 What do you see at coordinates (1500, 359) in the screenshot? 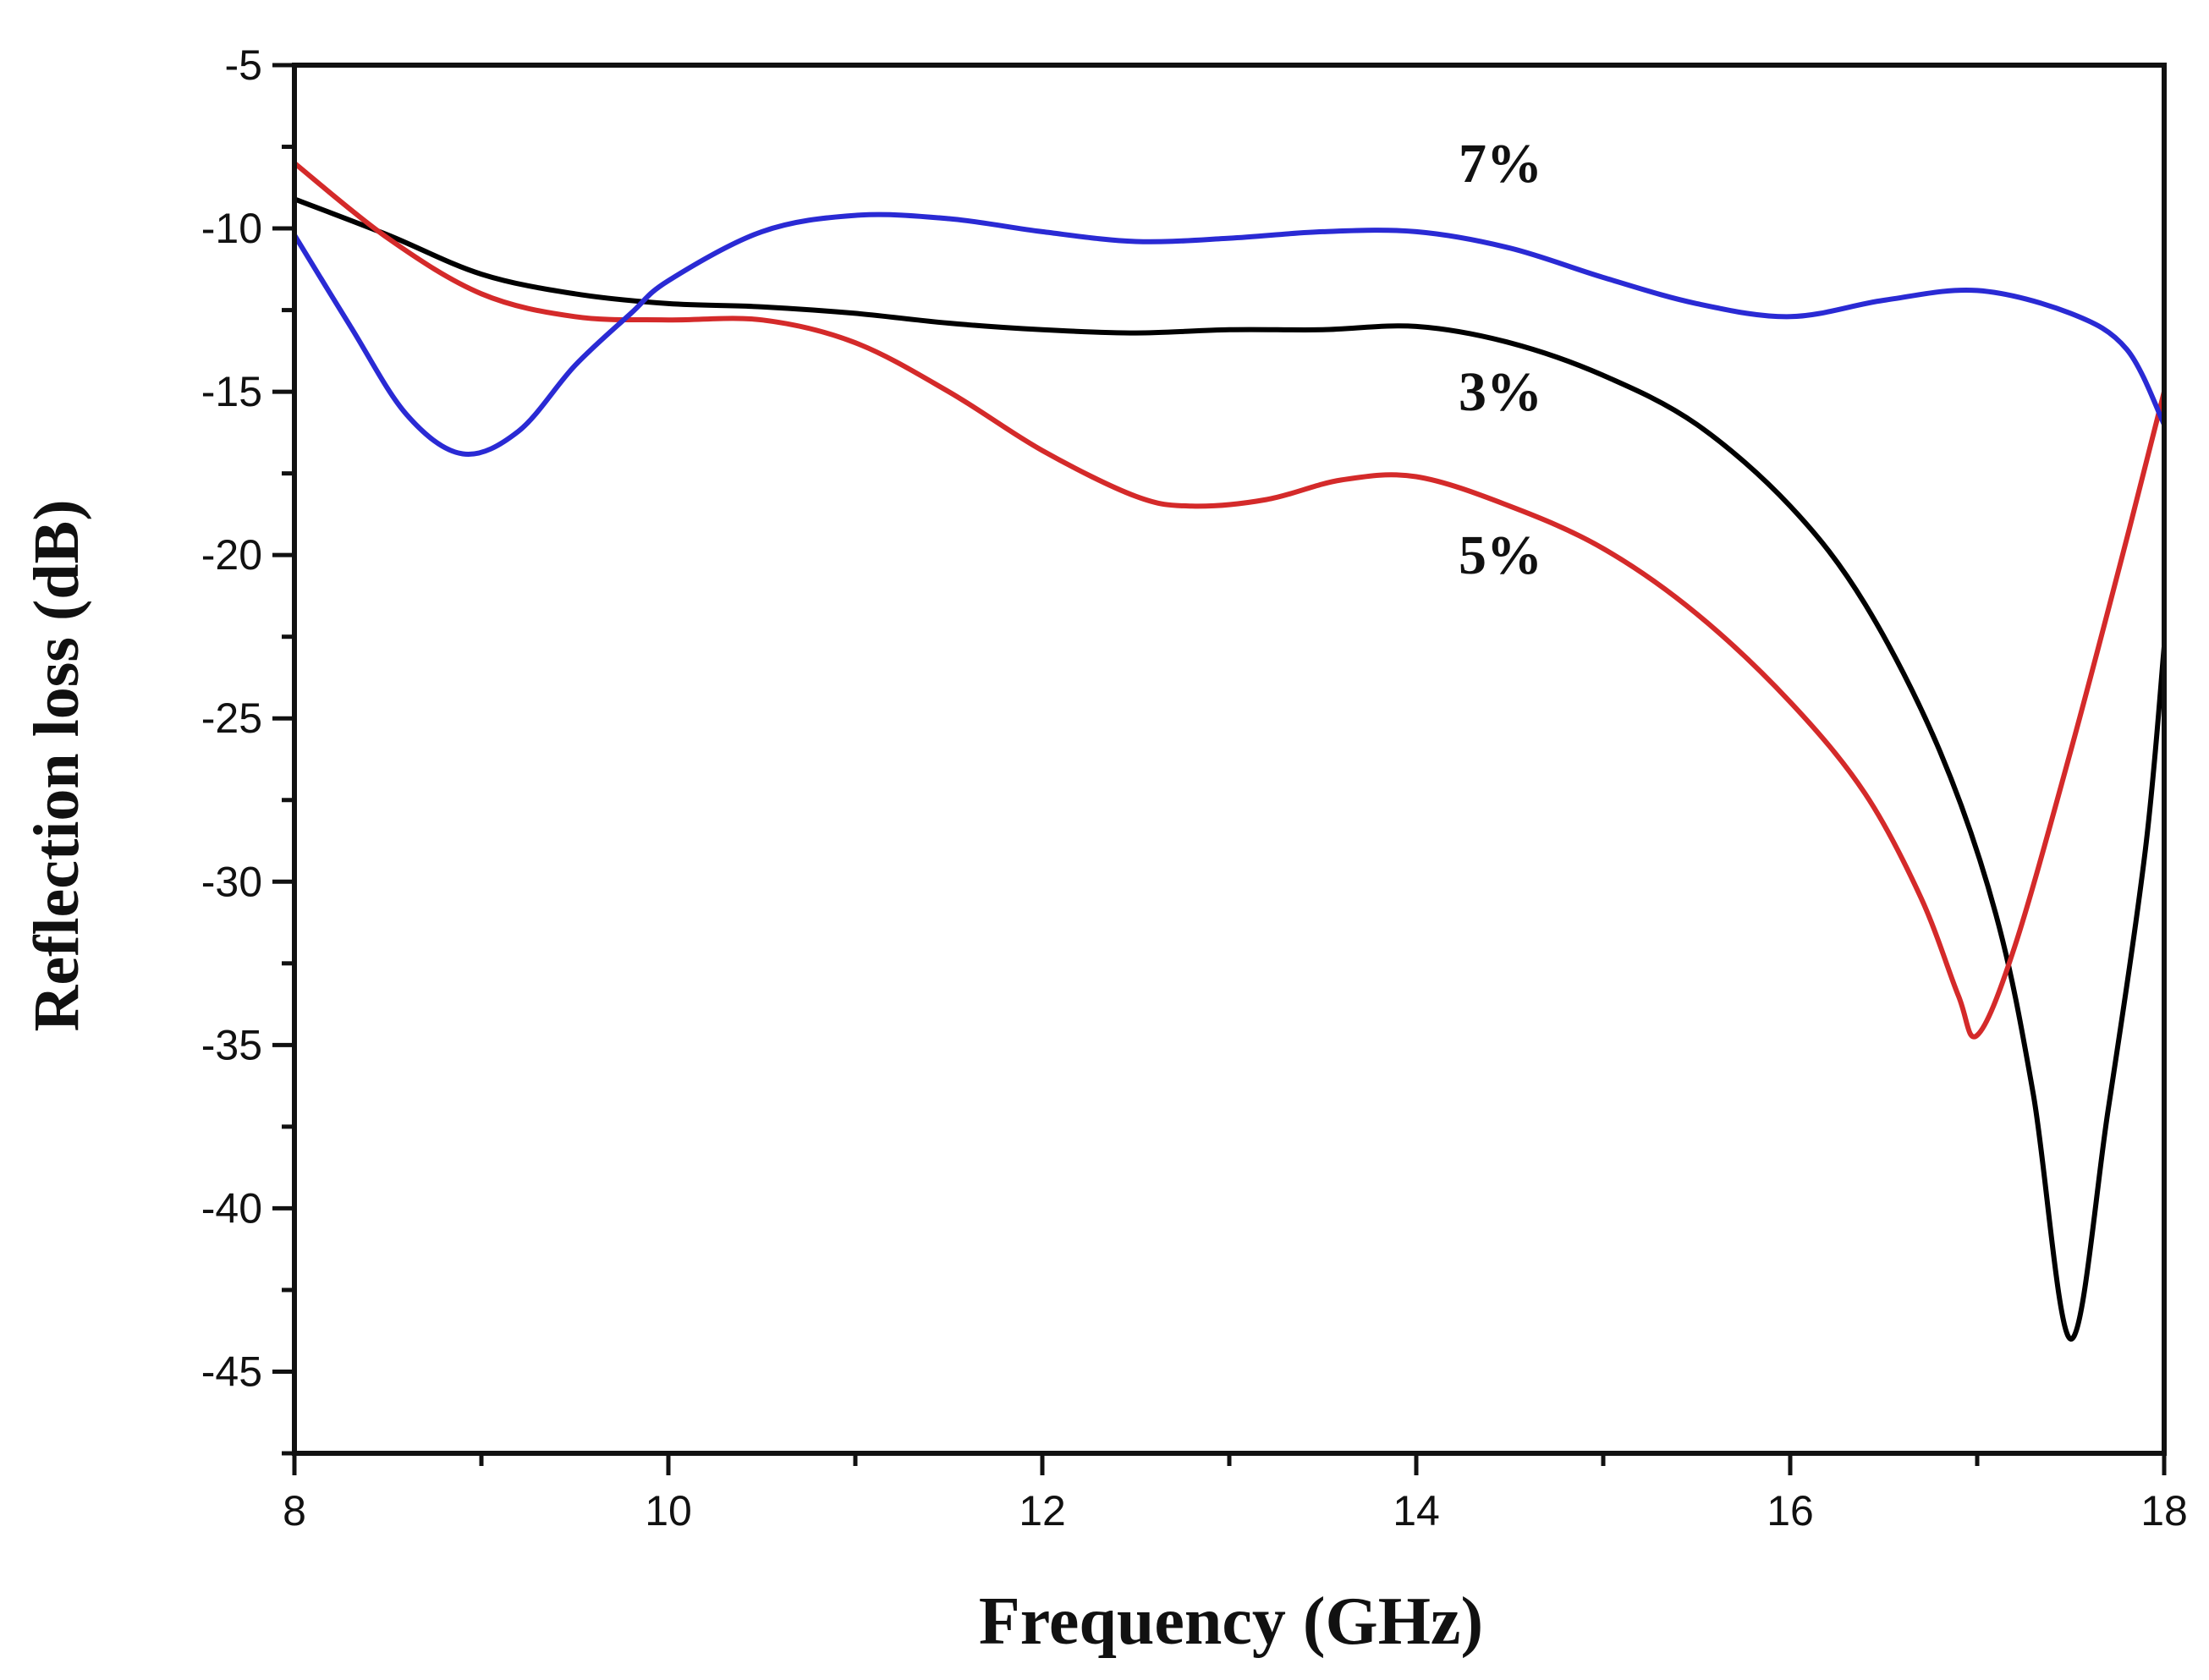
I see `series-labels: 7% 3% 5%` at bounding box center [1500, 359].